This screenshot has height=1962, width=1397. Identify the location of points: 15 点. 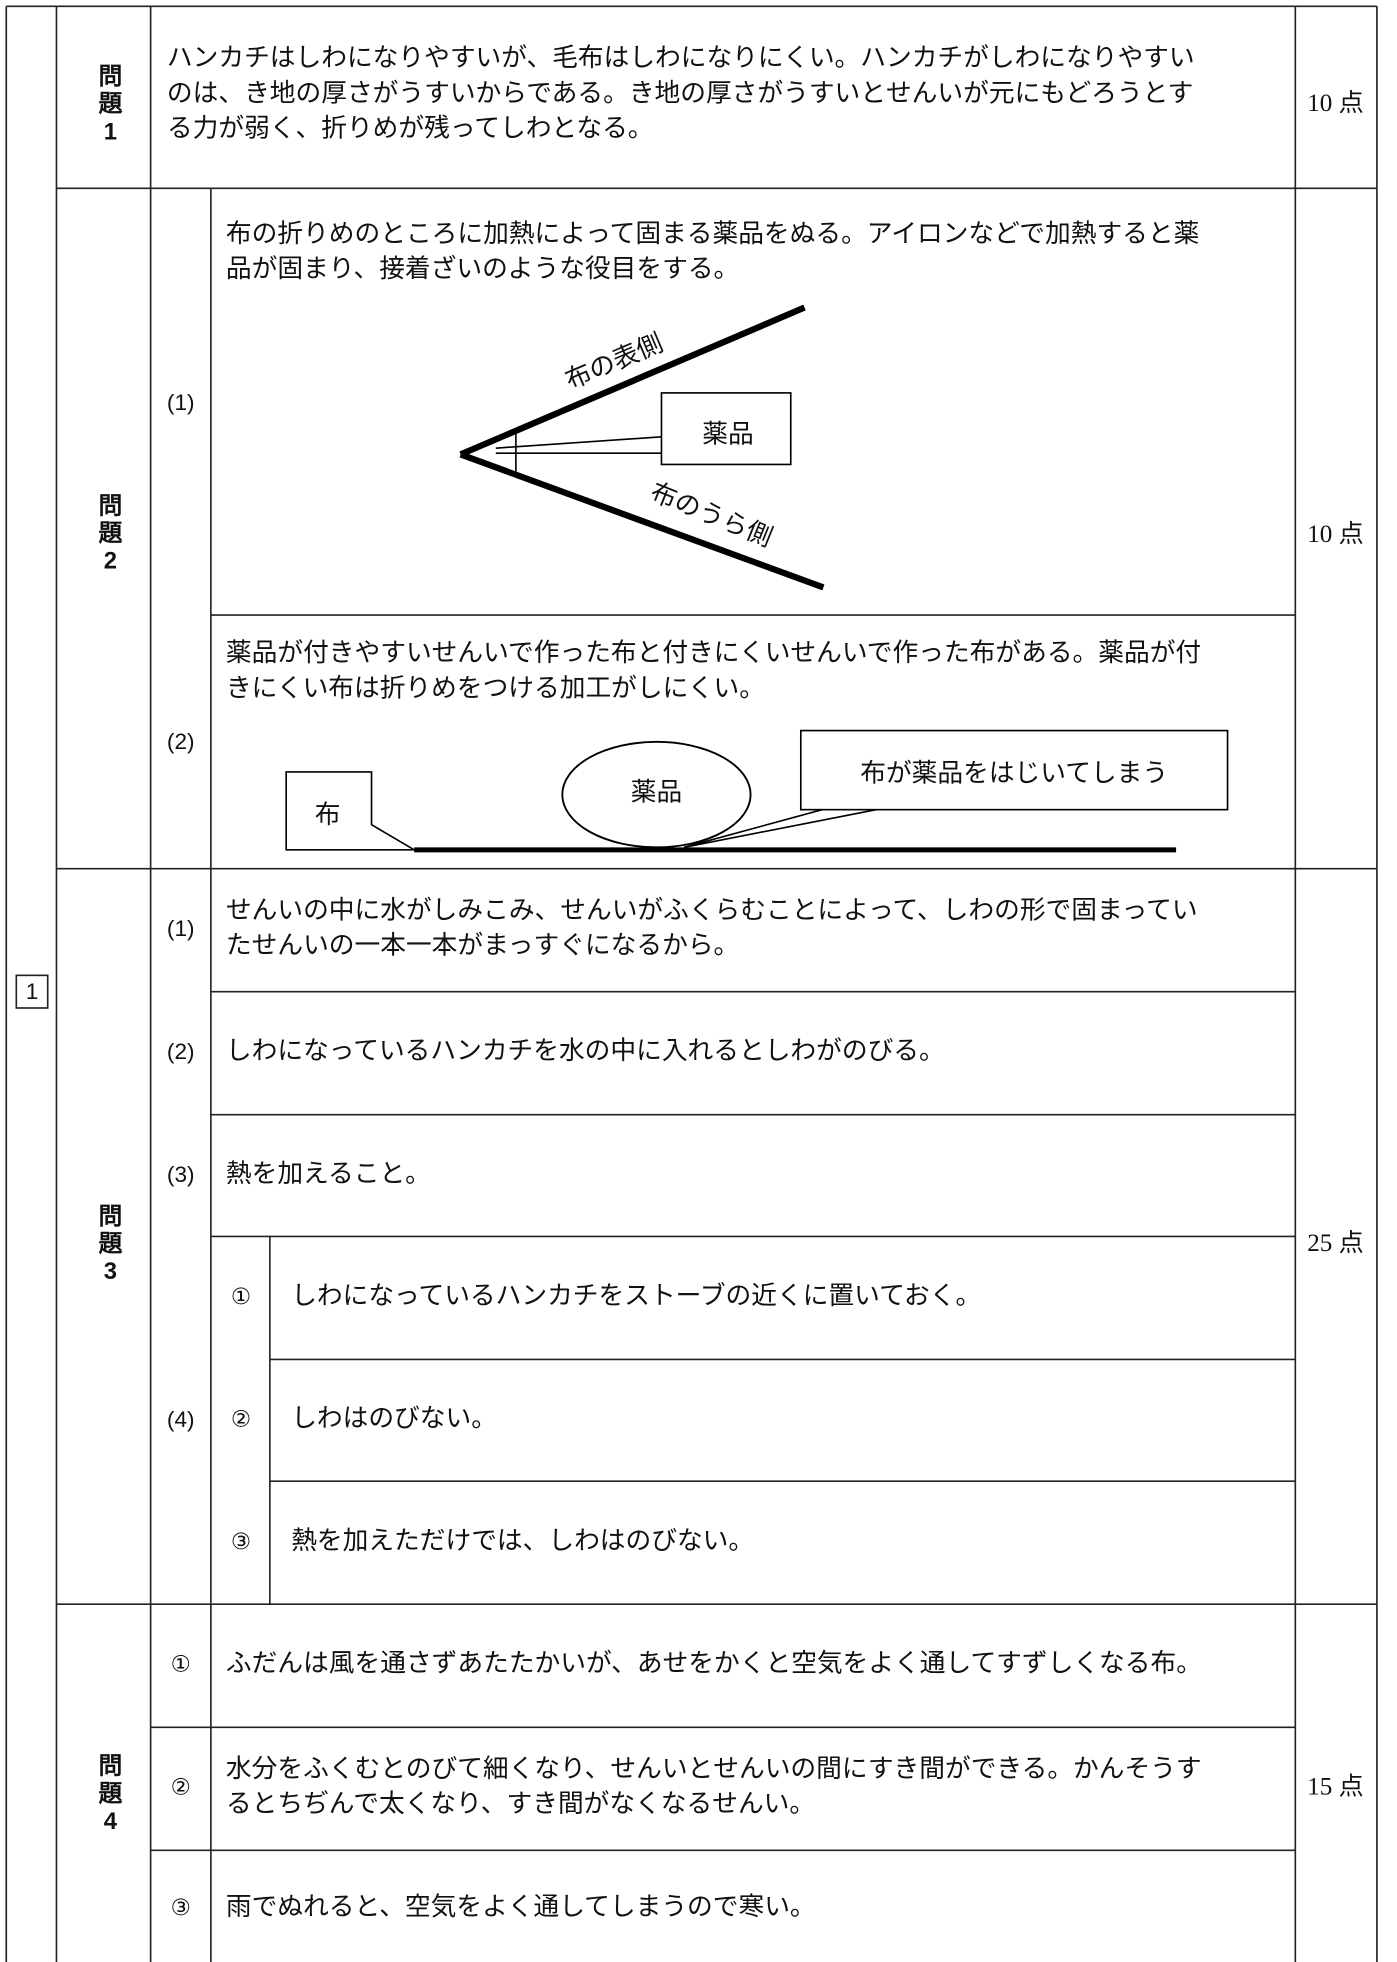
(1335, 1787).